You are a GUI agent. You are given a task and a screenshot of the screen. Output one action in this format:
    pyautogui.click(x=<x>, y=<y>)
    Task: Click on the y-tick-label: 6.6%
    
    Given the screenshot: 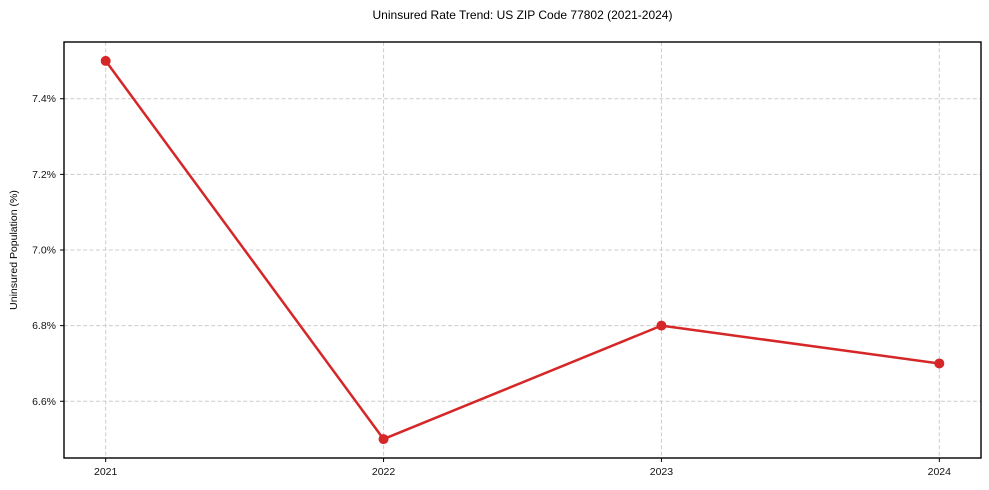 What is the action you would take?
    pyautogui.click(x=44, y=402)
    